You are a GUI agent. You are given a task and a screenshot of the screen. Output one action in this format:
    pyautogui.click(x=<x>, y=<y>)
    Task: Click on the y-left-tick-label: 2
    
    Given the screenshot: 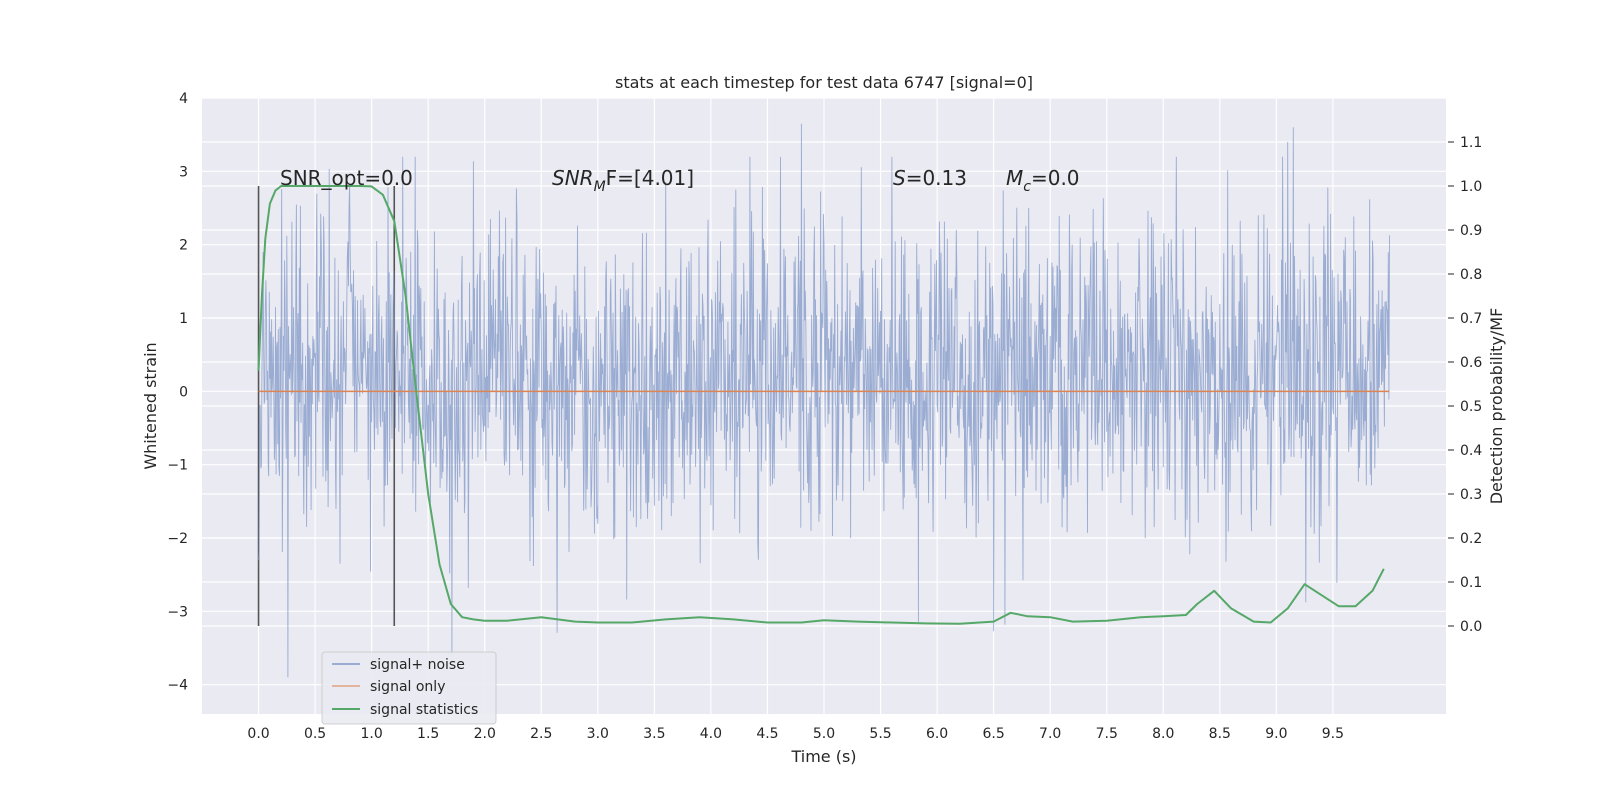 What is the action you would take?
    pyautogui.click(x=183, y=246)
    